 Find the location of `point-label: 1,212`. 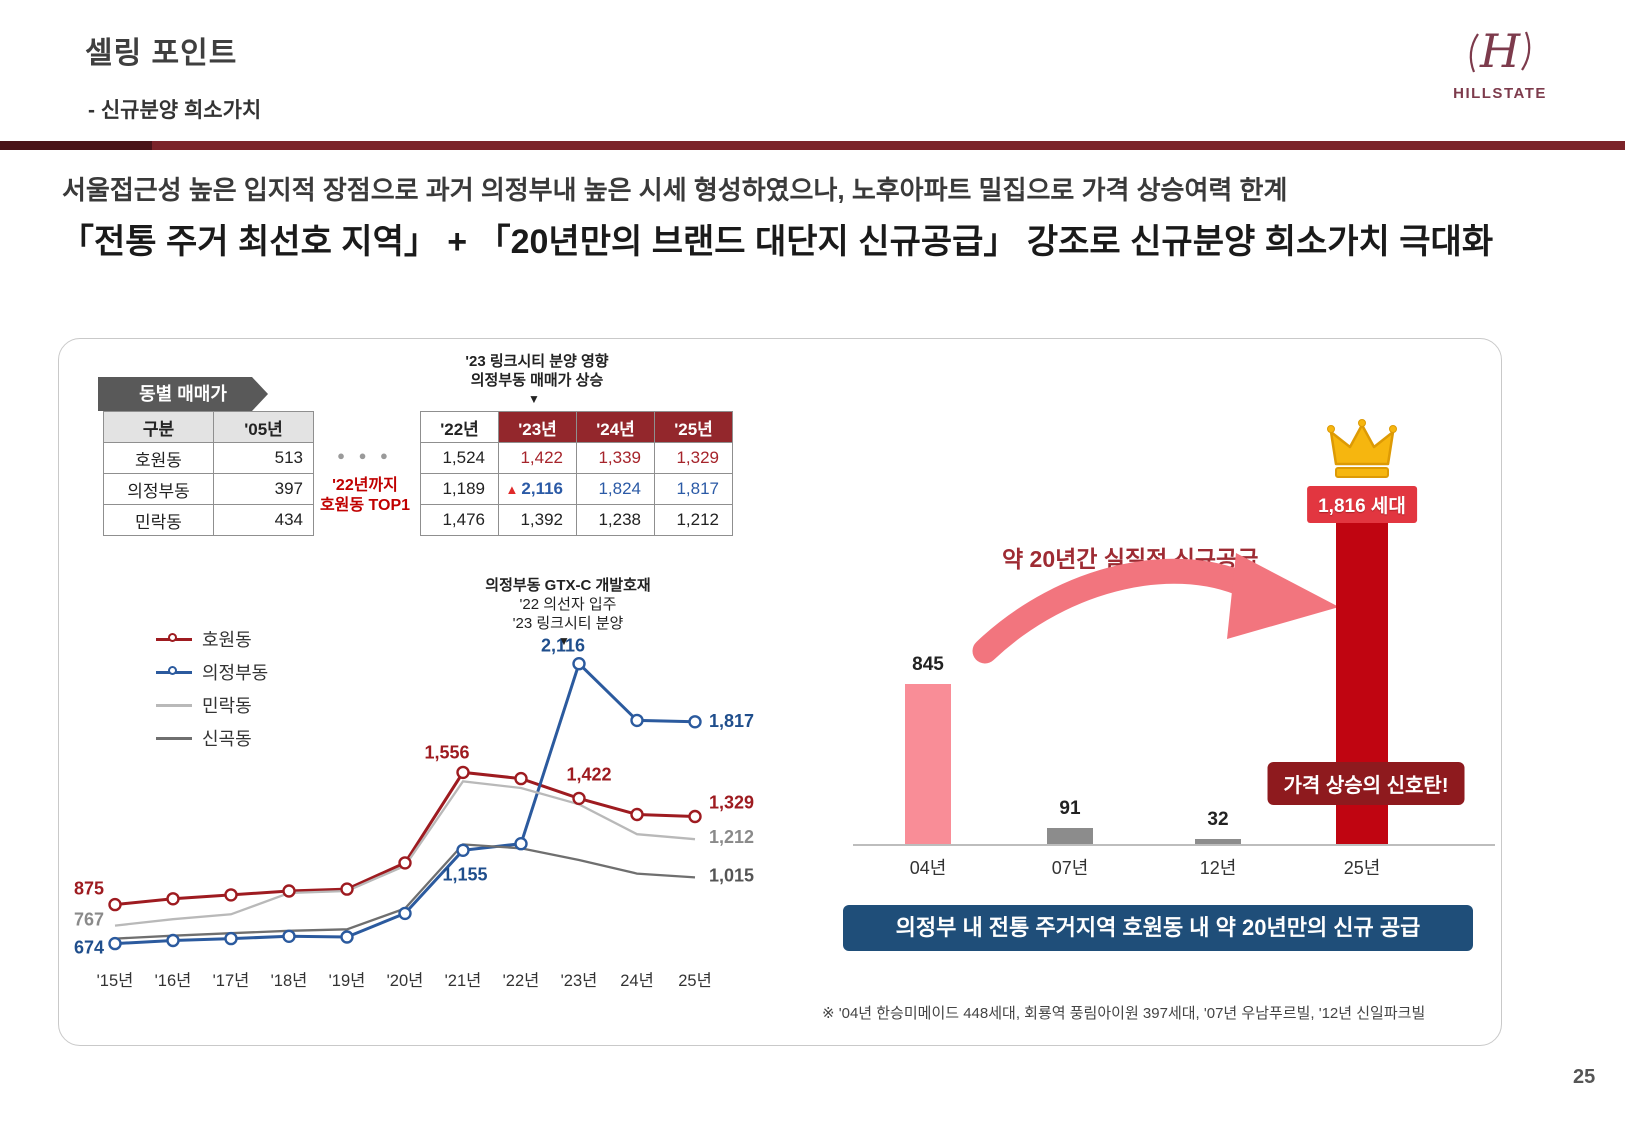

point-label: 1,212 is located at coordinates (731, 837).